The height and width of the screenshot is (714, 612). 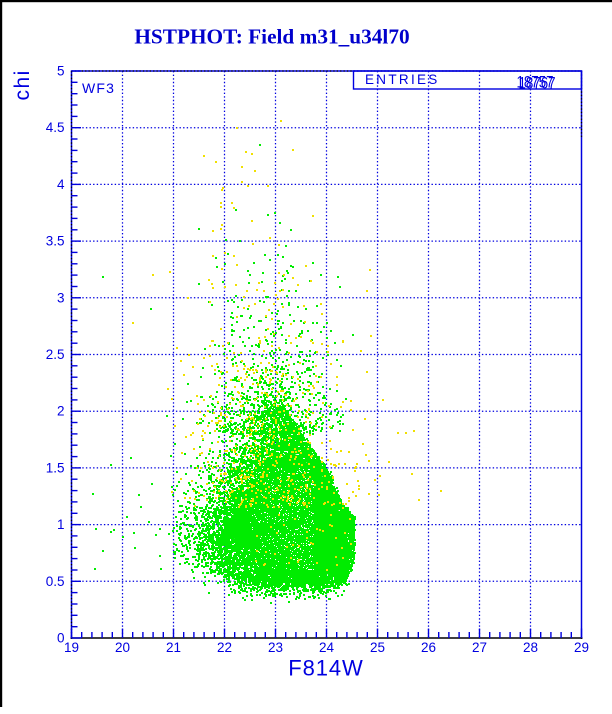 I want to click on svg-text: 26, so click(x=428, y=647).